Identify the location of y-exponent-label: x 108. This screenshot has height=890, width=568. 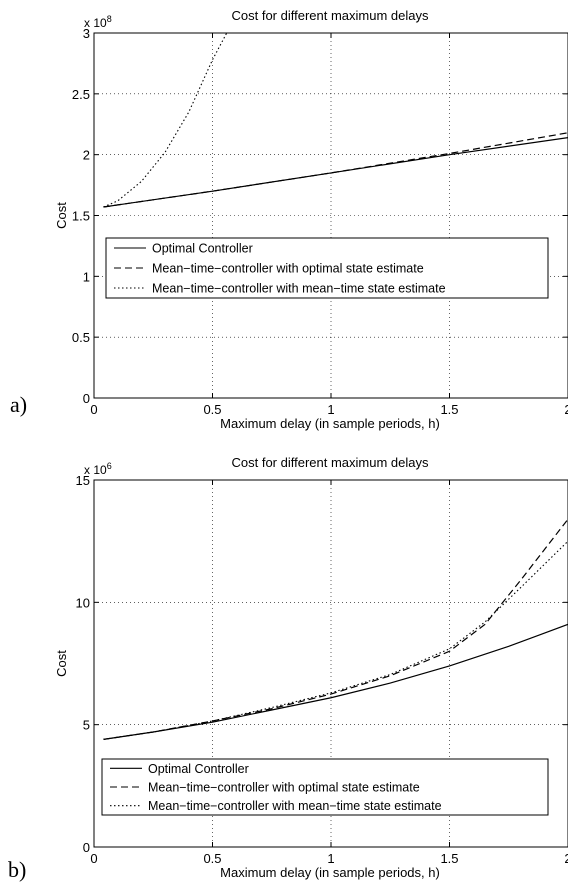
(98, 22).